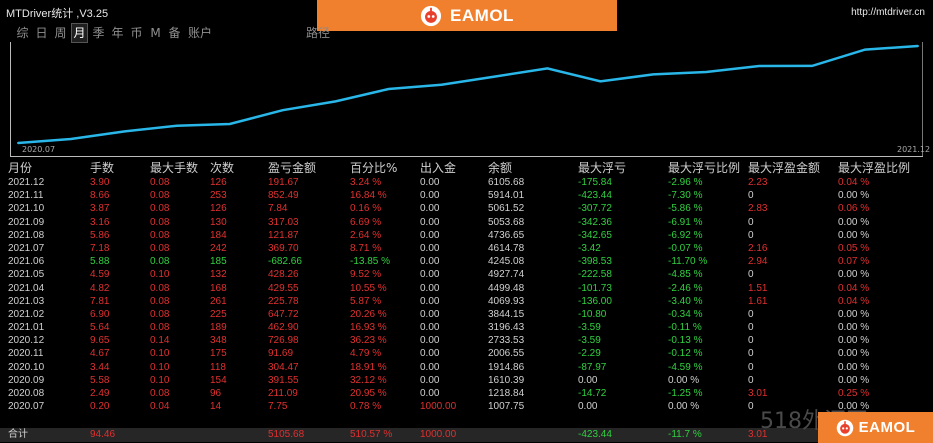  I want to click on tab-month: 月, so click(79, 33).